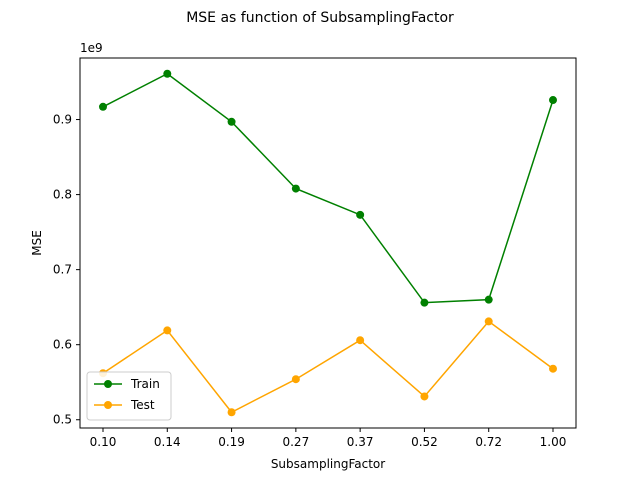  Describe the element at coordinates (488, 442) in the screenshot. I see `x-tick-label: 0.72` at that location.